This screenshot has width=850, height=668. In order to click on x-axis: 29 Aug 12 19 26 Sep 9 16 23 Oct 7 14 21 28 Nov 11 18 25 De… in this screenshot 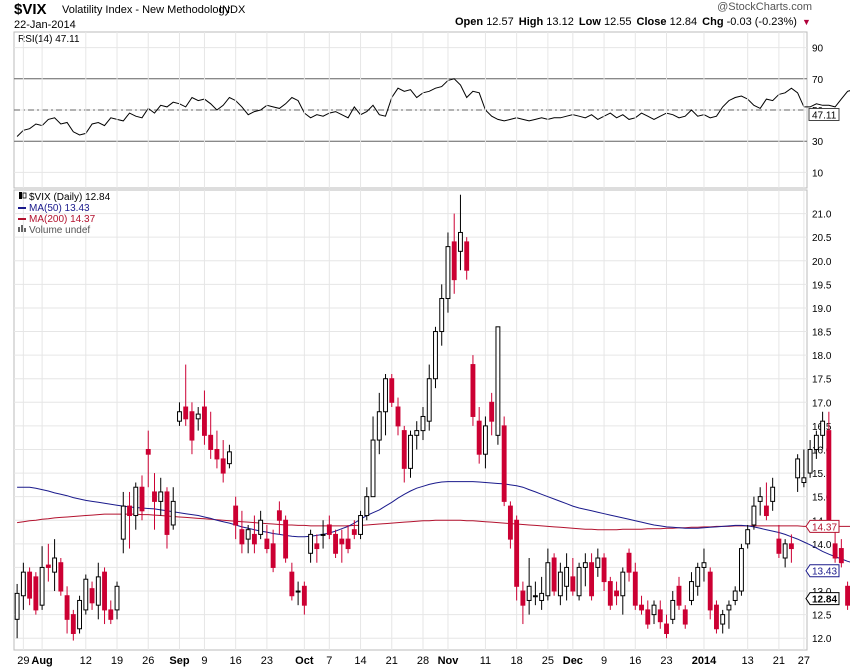, I will do `click(413, 661)`.